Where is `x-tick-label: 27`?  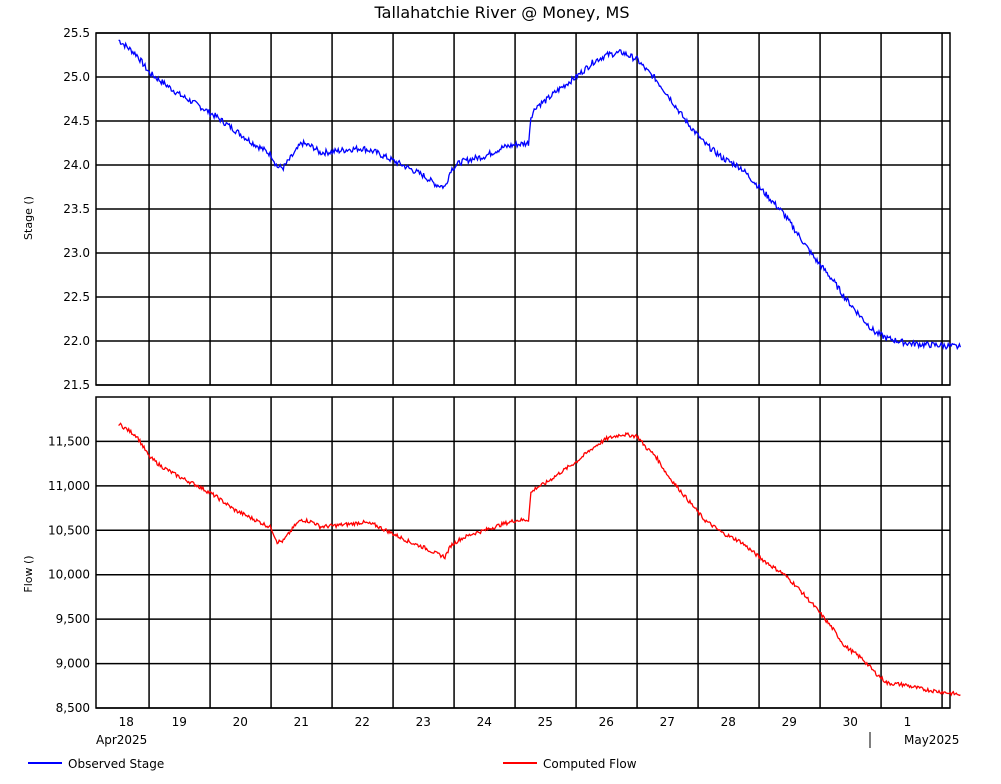
x-tick-label: 27 is located at coordinates (667, 722).